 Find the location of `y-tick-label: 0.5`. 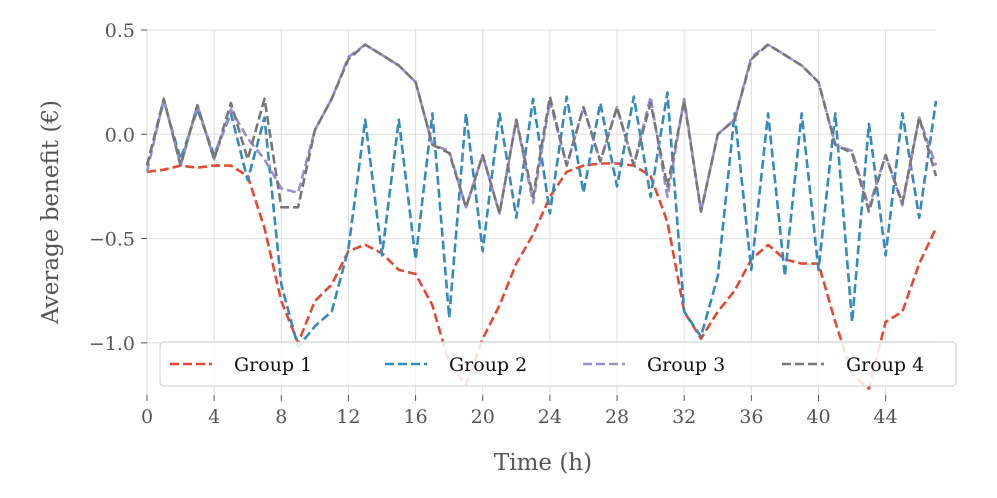

y-tick-label: 0.5 is located at coordinates (120, 31).